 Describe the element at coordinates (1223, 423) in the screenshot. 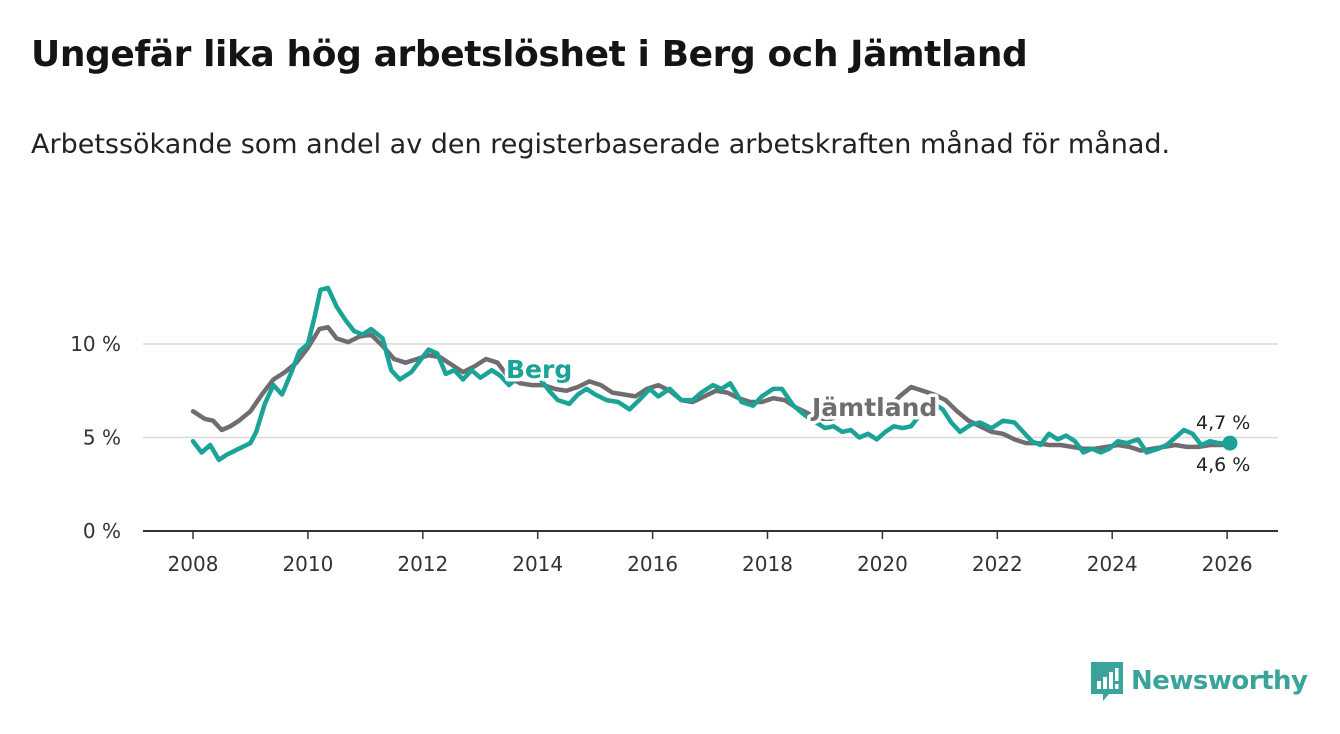

I see `berg-end-label: 4,7 %` at that location.